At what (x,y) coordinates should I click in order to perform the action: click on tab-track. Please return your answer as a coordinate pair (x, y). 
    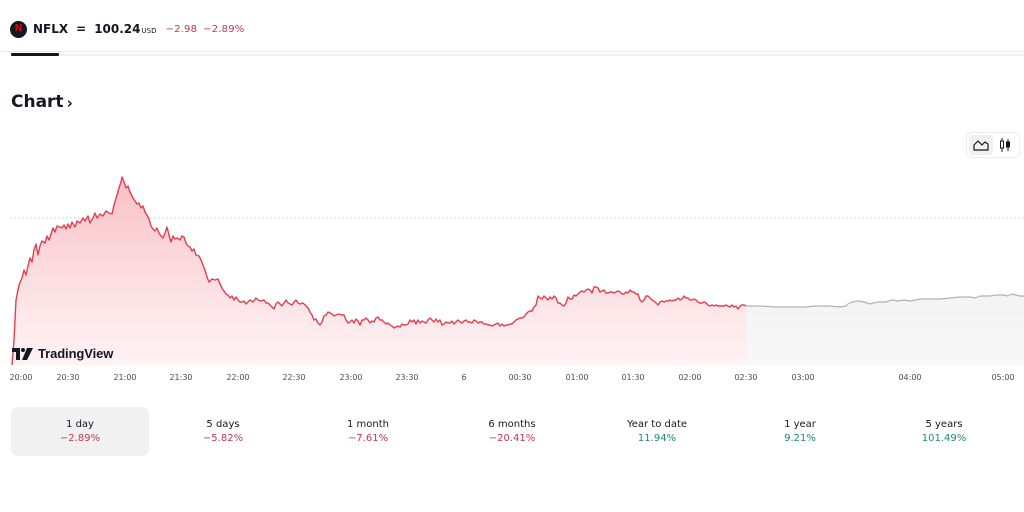
    Looking at the image, I should click on (542, 55).